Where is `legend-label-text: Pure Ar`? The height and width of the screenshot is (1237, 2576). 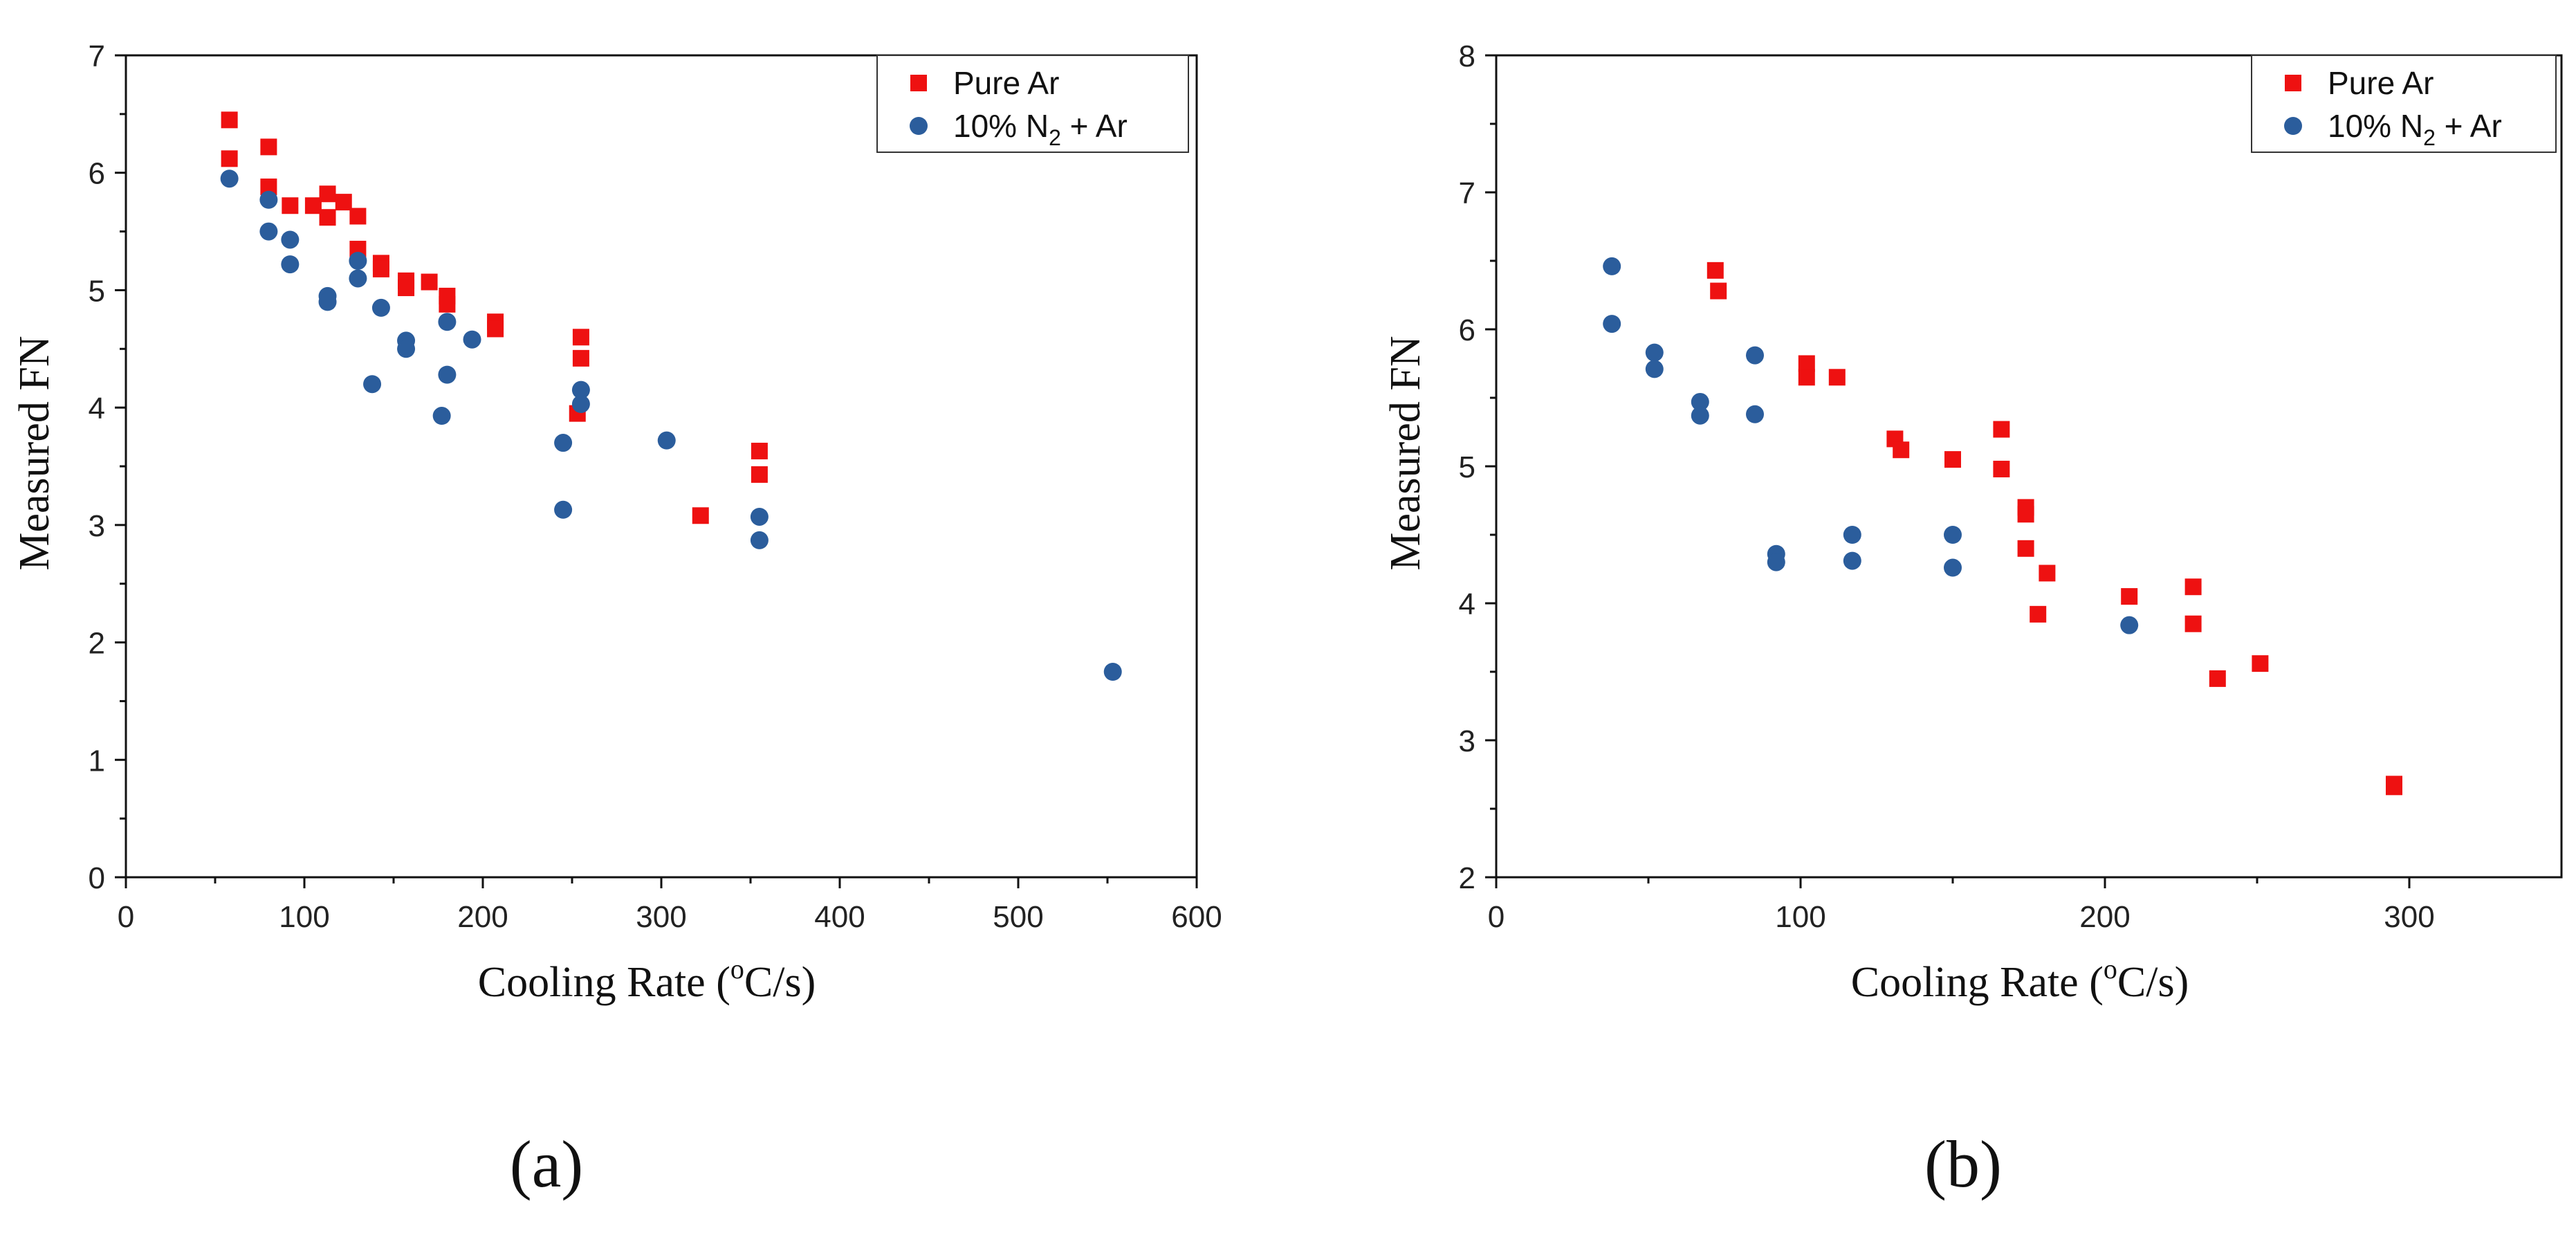
legend-label-text: Pure Ar is located at coordinates (1006, 83).